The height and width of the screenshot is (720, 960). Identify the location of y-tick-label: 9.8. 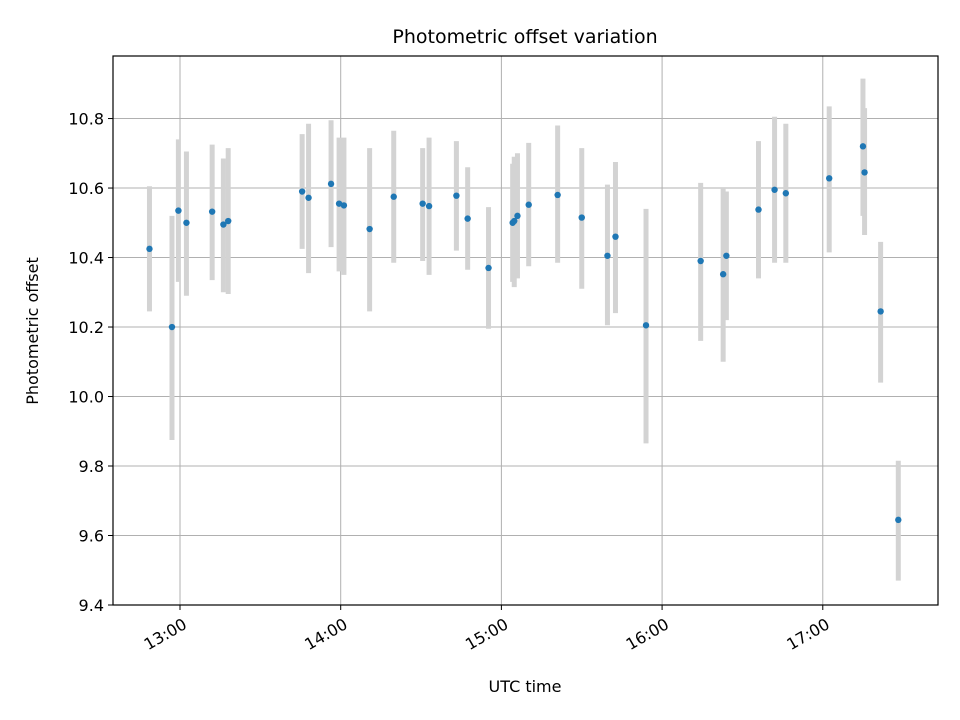
(91, 466).